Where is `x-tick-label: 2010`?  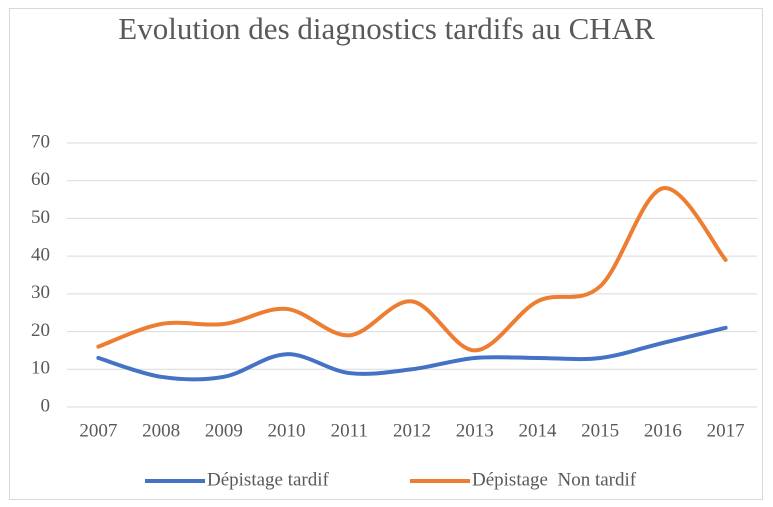 x-tick-label: 2010 is located at coordinates (287, 430).